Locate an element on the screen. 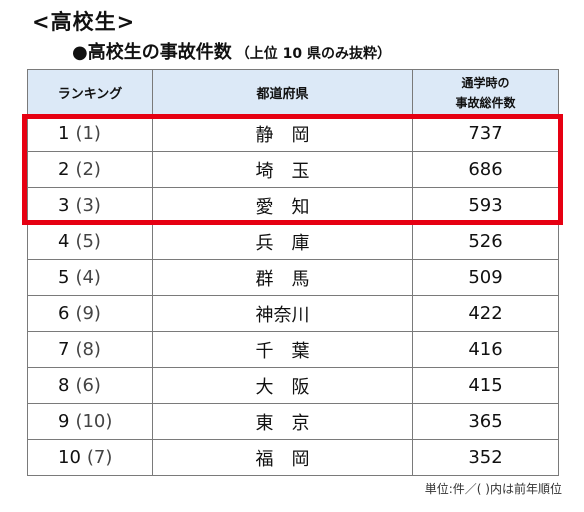  rank-cell: 9 (10) is located at coordinates (90, 421).